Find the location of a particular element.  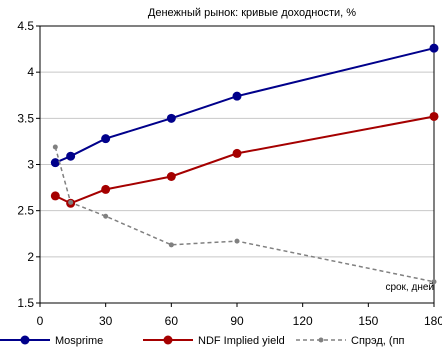

x-tick-label: 120 is located at coordinates (303, 321).